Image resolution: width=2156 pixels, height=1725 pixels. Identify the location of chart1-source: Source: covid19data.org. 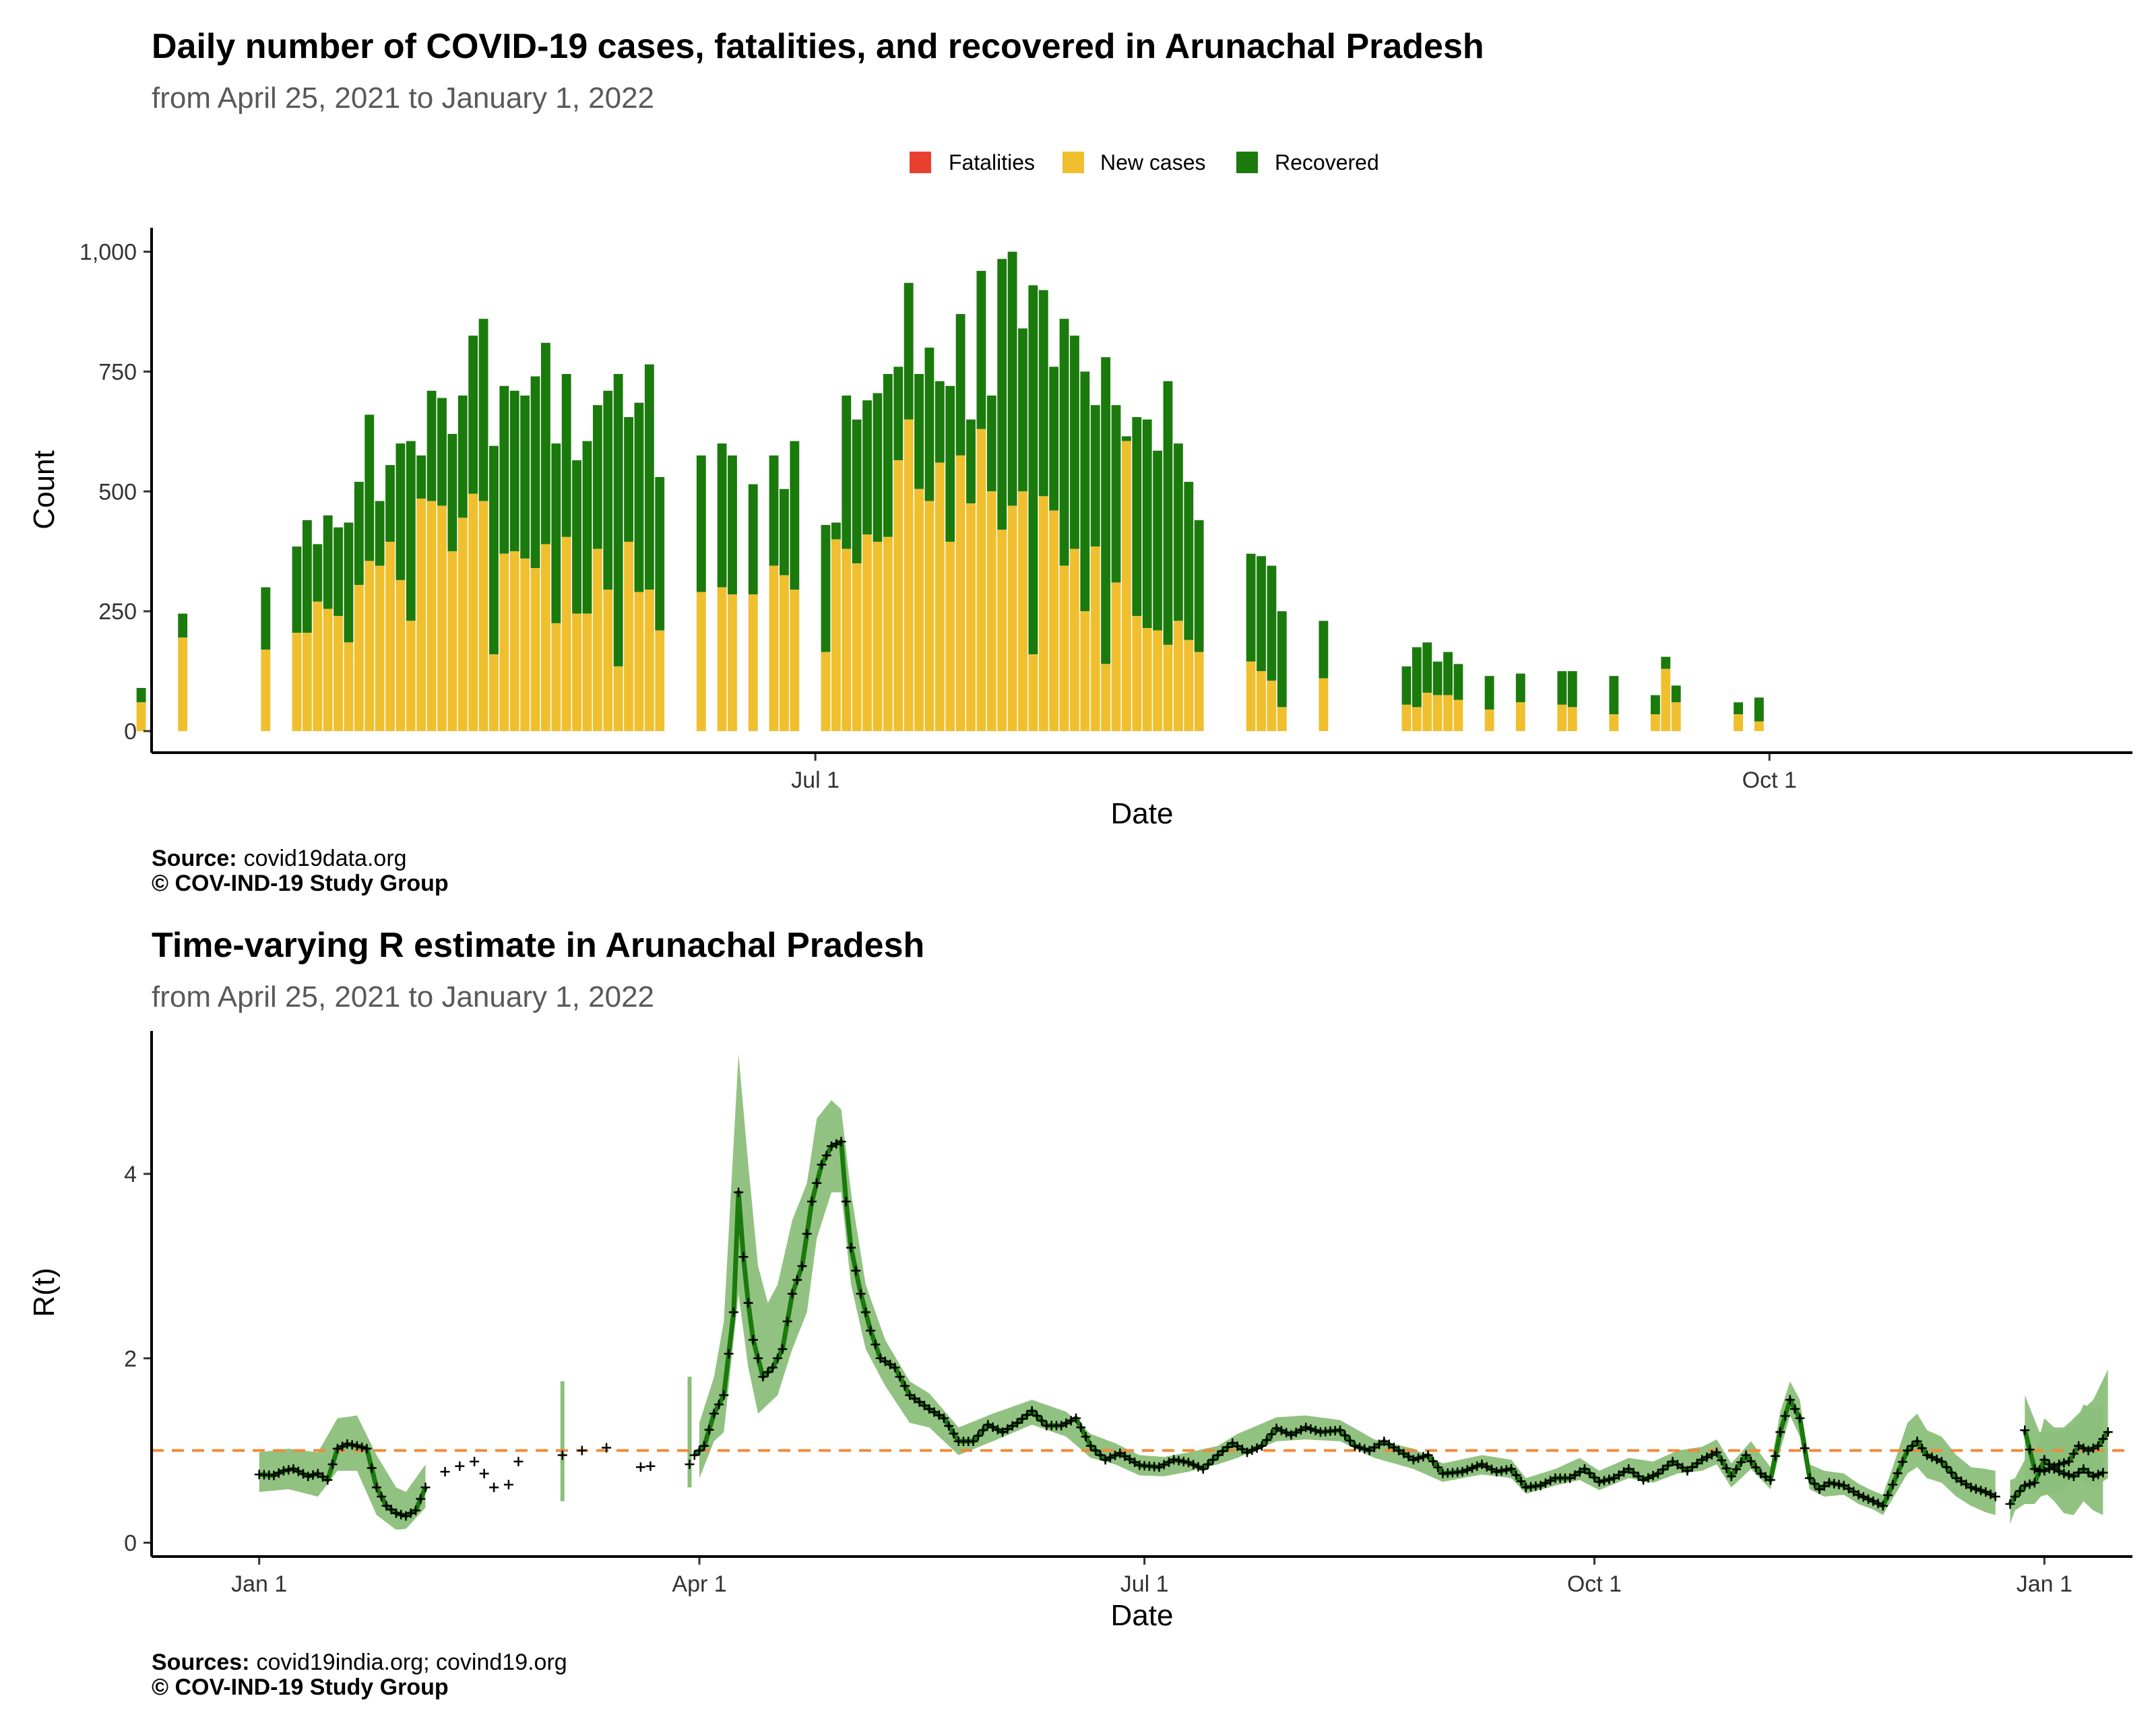
(279, 859).